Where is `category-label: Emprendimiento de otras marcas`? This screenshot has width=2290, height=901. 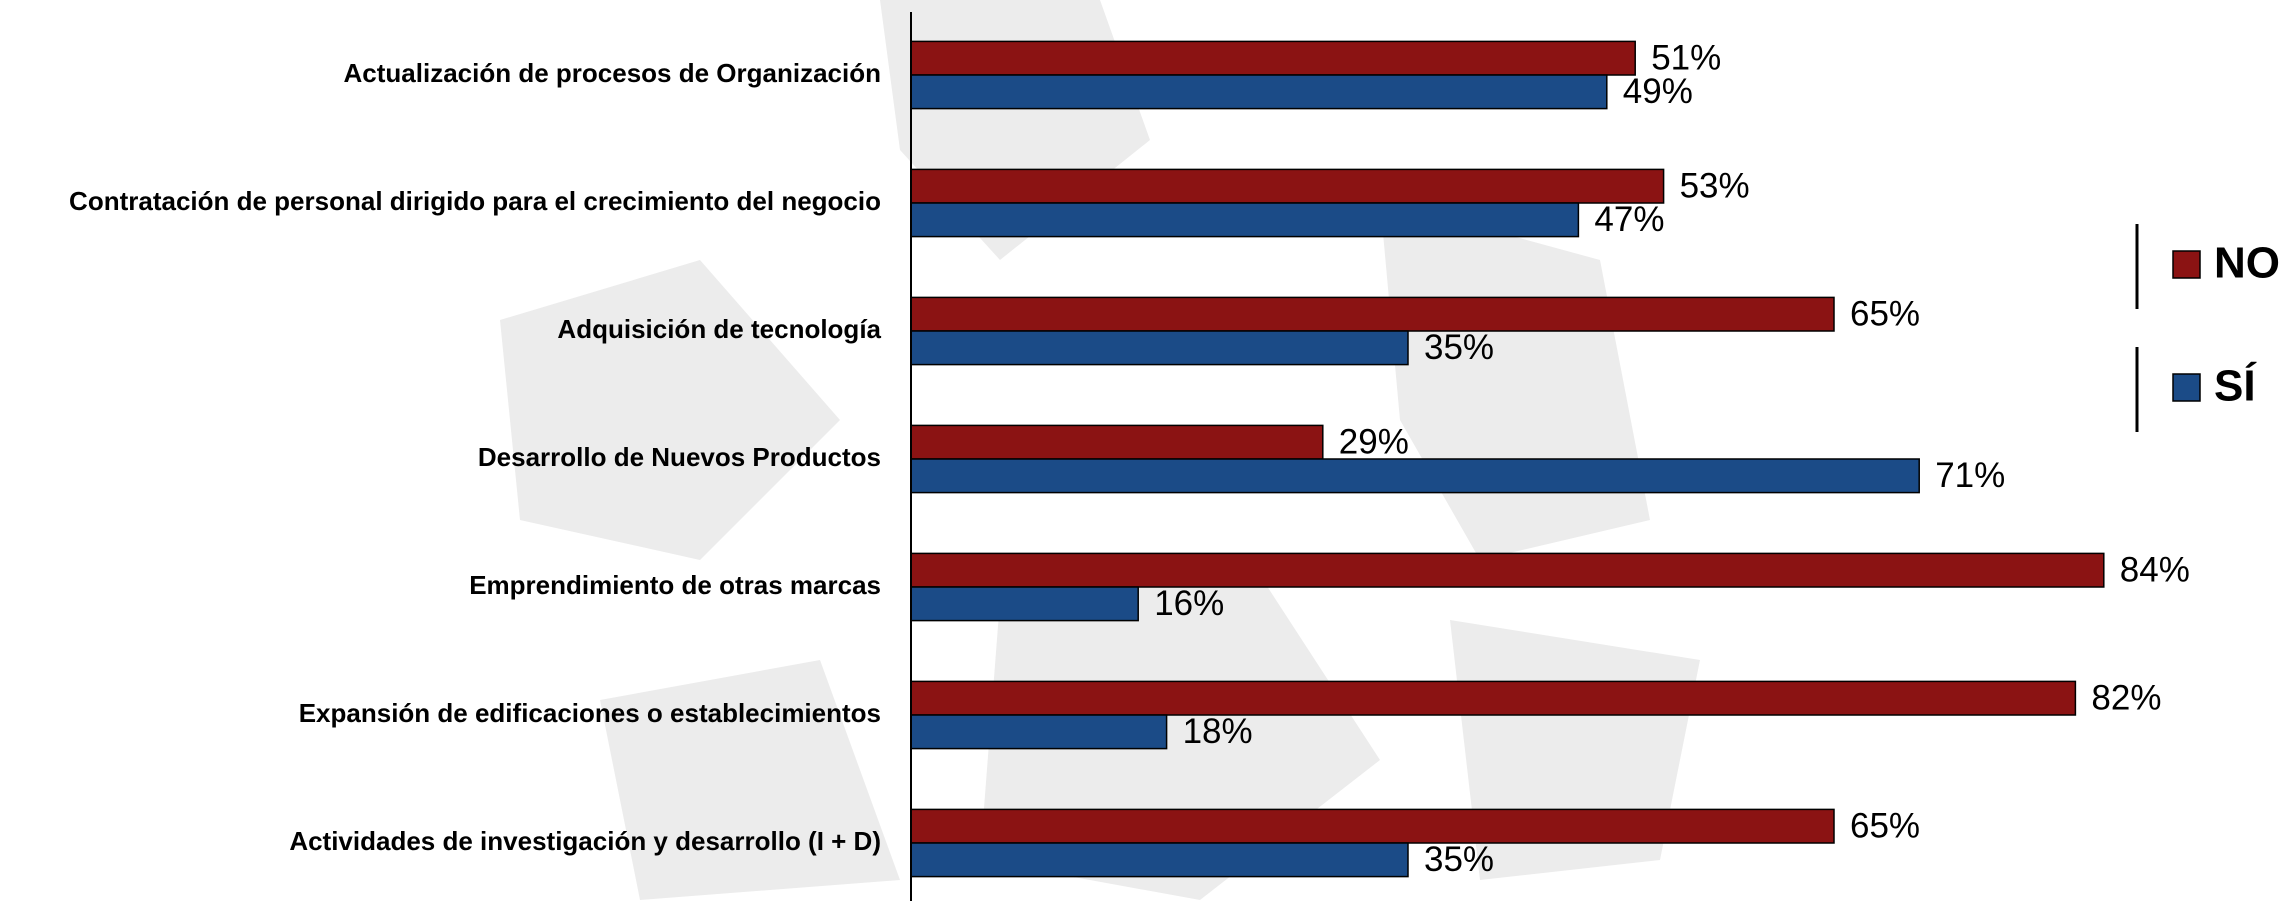
category-label: Emprendimiento de otras marcas is located at coordinates (675, 585).